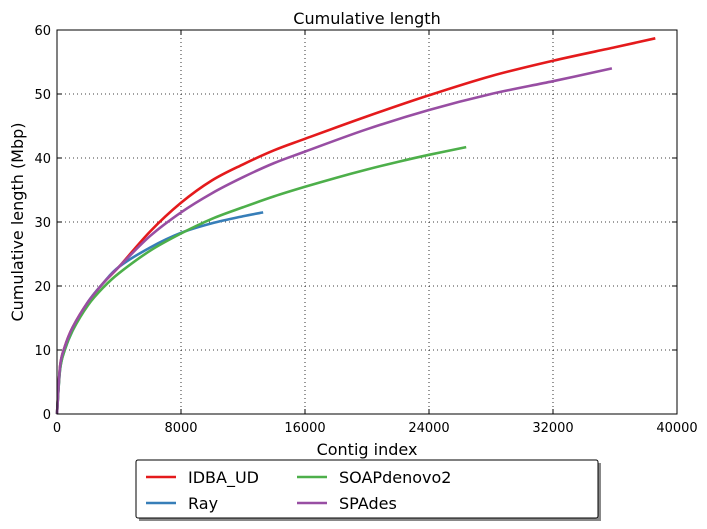  Describe the element at coordinates (395, 477) in the screenshot. I see `legend-label: SOAPdenovo2` at that location.